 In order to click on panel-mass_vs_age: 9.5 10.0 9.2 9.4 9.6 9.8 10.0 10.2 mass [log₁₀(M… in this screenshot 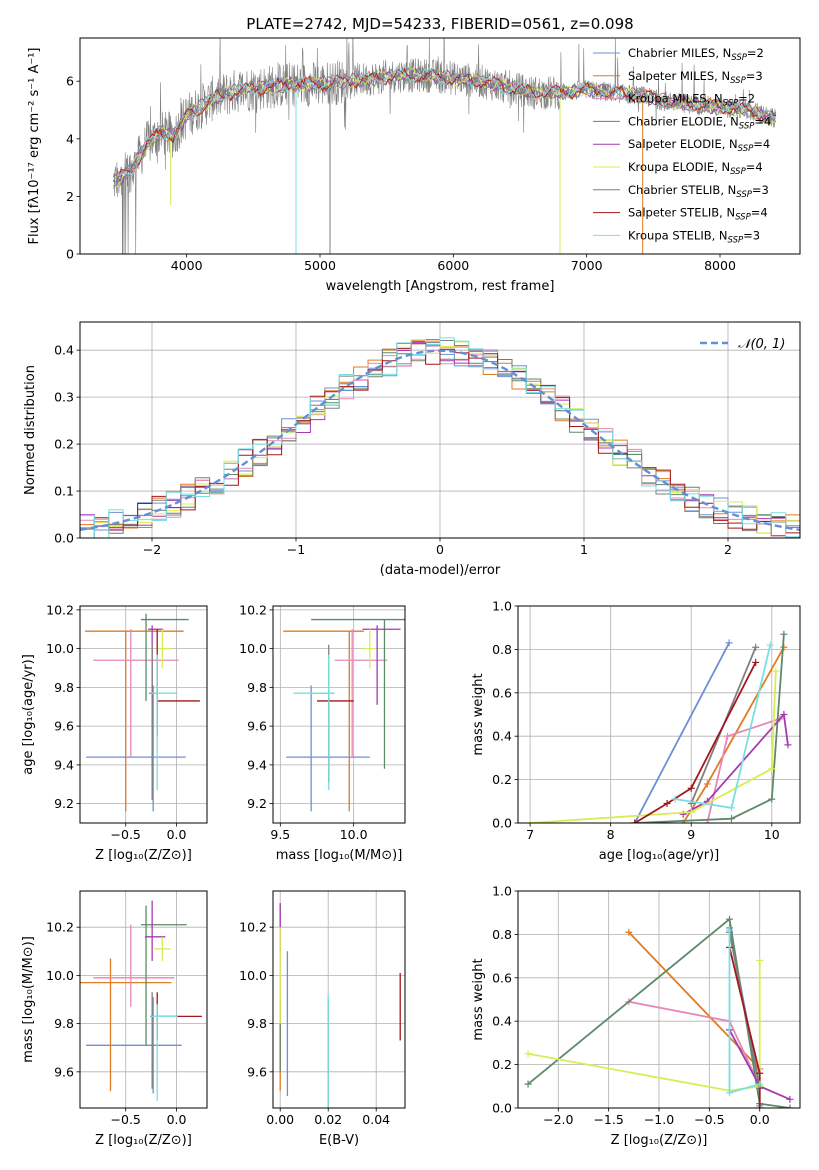, I will do `click(322, 732)`.